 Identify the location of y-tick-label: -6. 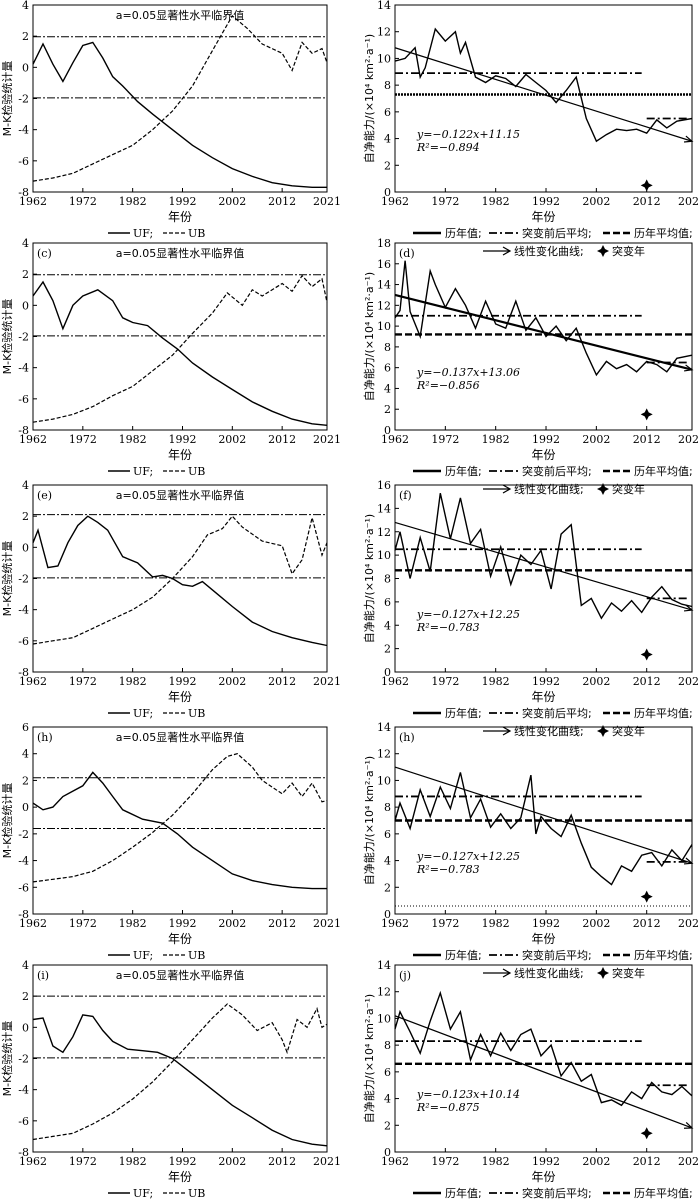
(23, 1121).